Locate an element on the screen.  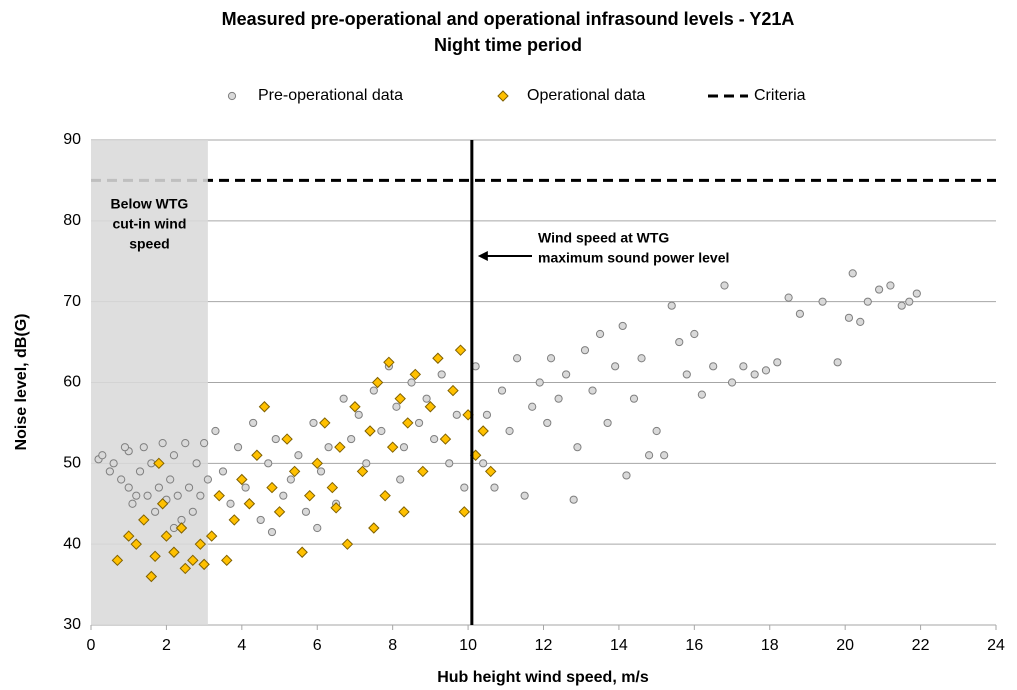
chart-subtitle: Night time period is located at coordinates (508, 45).